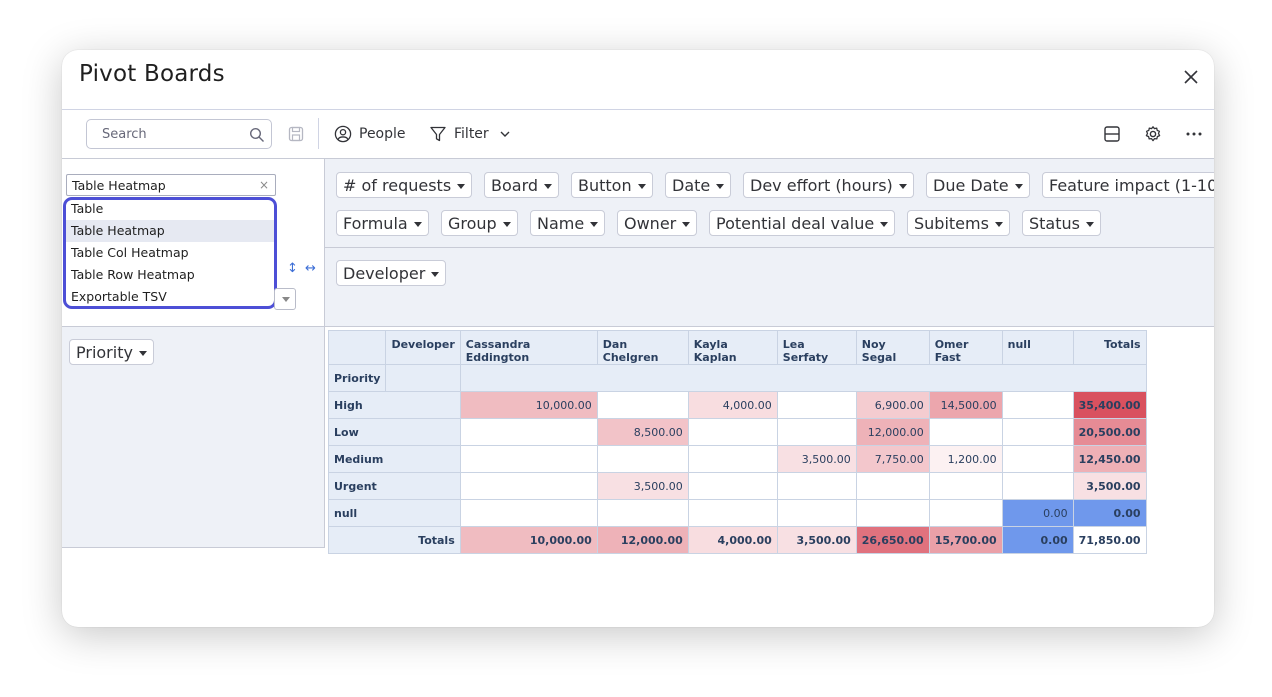  I want to click on renderer-option: Table, so click(87, 208).